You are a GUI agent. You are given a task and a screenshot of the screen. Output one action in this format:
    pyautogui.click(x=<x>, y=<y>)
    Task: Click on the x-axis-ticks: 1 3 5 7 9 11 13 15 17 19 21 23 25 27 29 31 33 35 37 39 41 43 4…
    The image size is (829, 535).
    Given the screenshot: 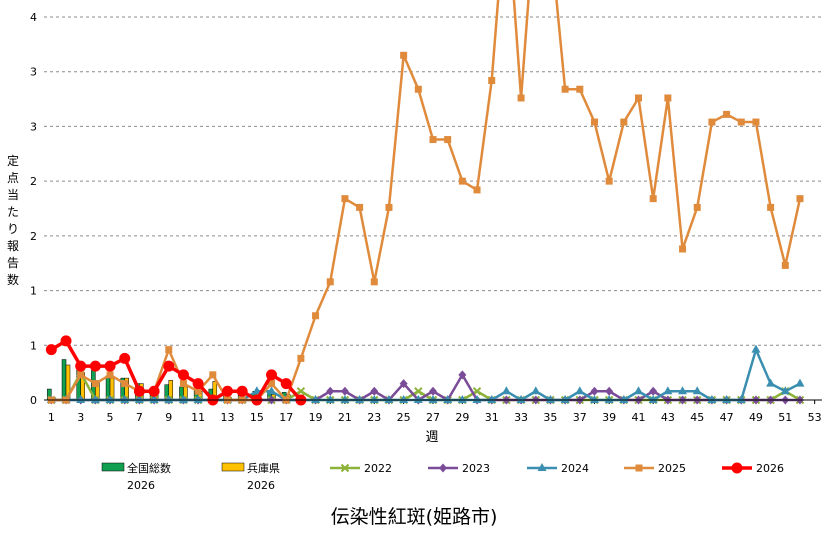 What is the action you would take?
    pyautogui.click(x=435, y=412)
    